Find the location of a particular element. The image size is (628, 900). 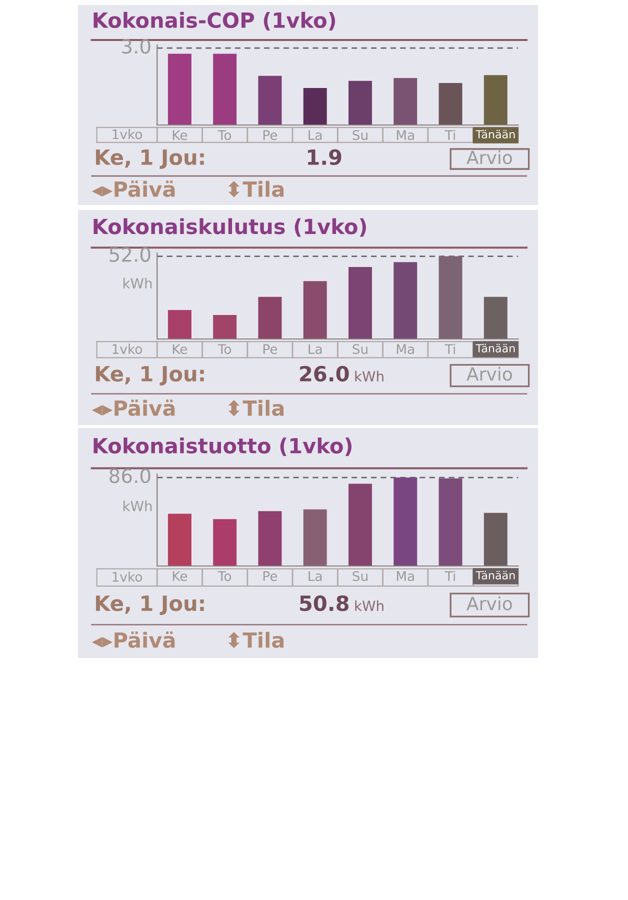

text: 52.0 is located at coordinates (130, 254).